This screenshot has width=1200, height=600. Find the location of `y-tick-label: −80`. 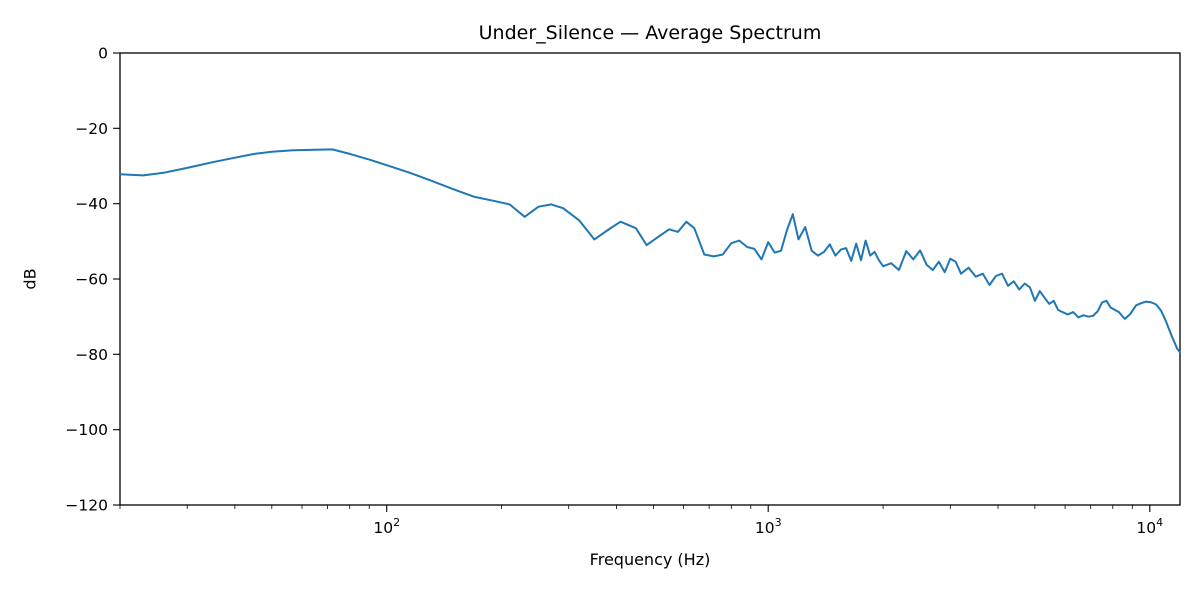

y-tick-label: −80 is located at coordinates (91, 355).